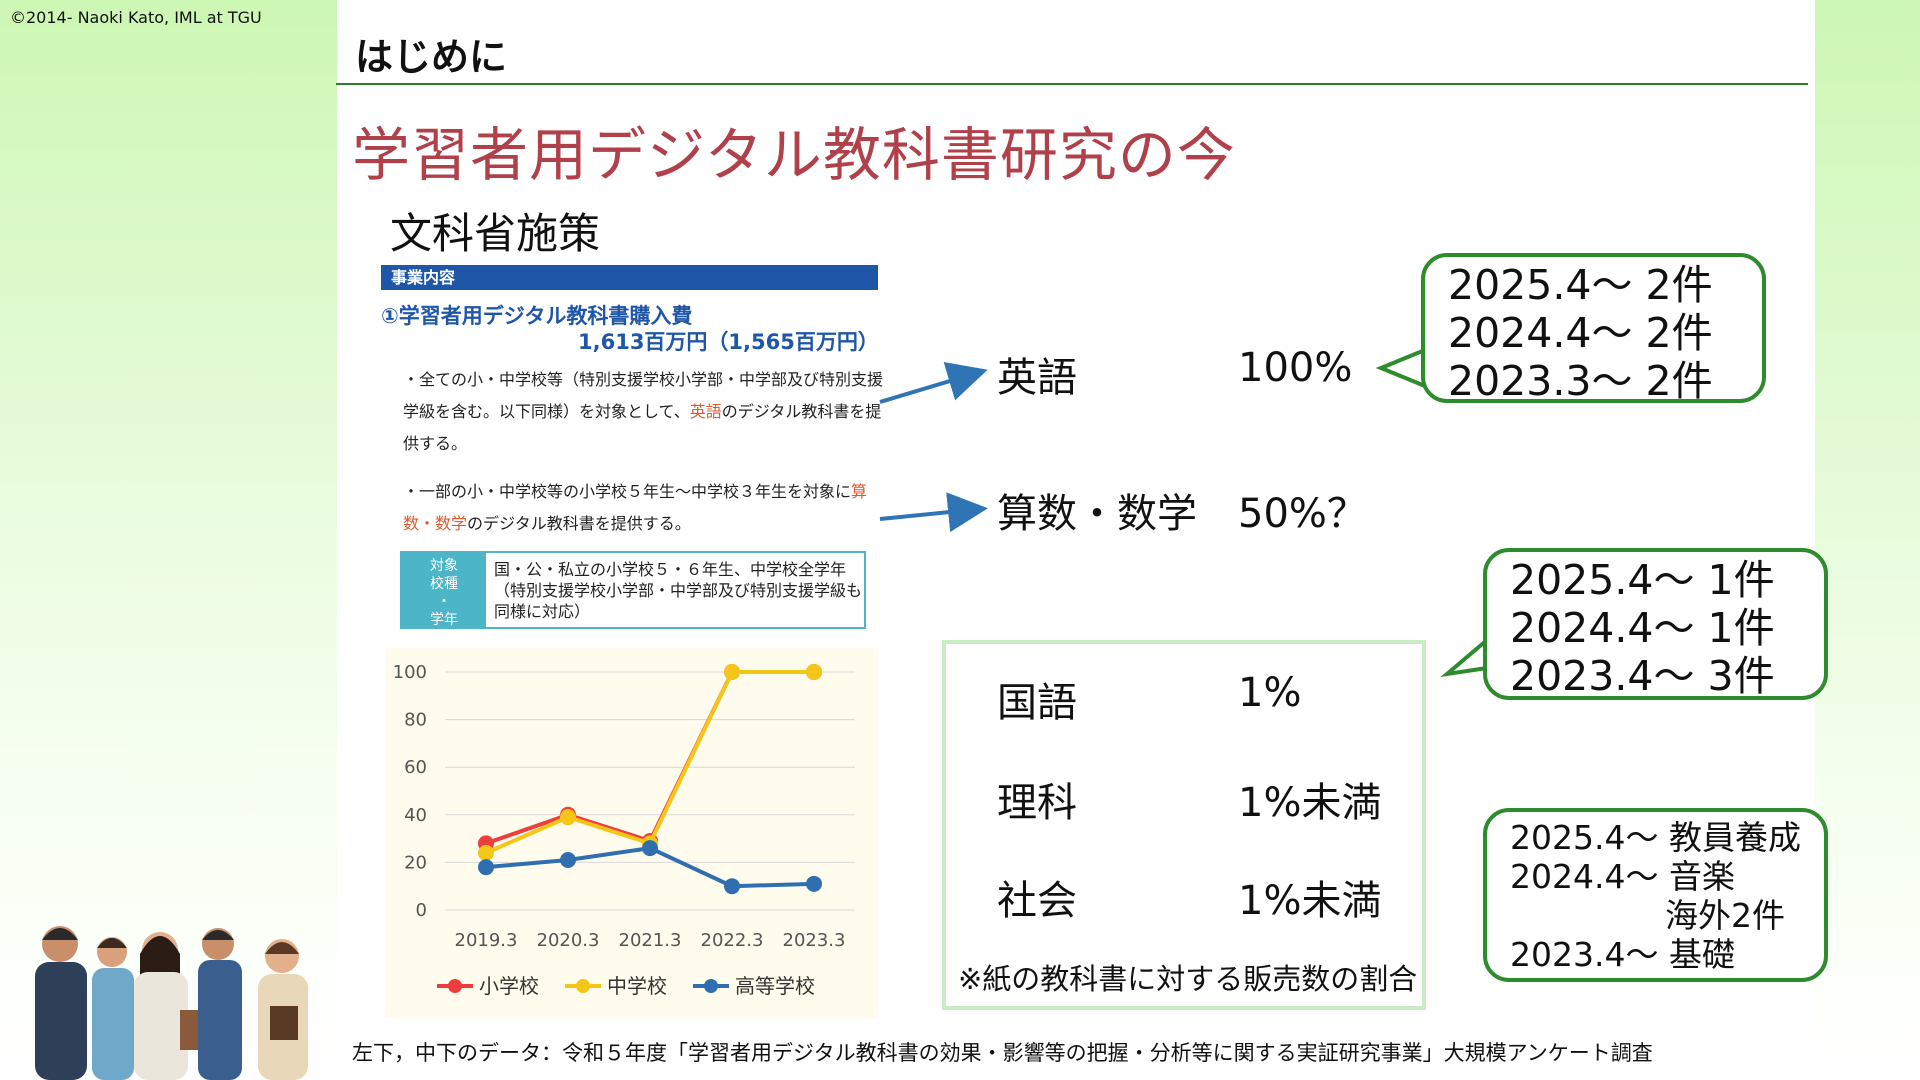  Describe the element at coordinates (410, 672) in the screenshot. I see `chart-y-tick-label: 100` at that location.